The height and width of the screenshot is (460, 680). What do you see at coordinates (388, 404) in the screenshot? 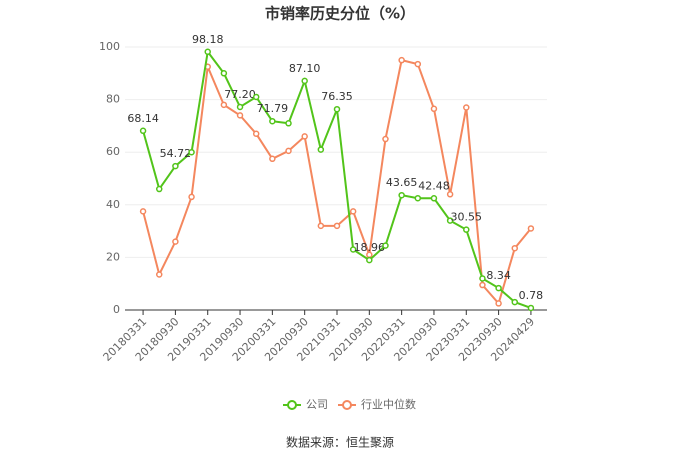
I see `legend-label: 行业中位数` at bounding box center [388, 404].